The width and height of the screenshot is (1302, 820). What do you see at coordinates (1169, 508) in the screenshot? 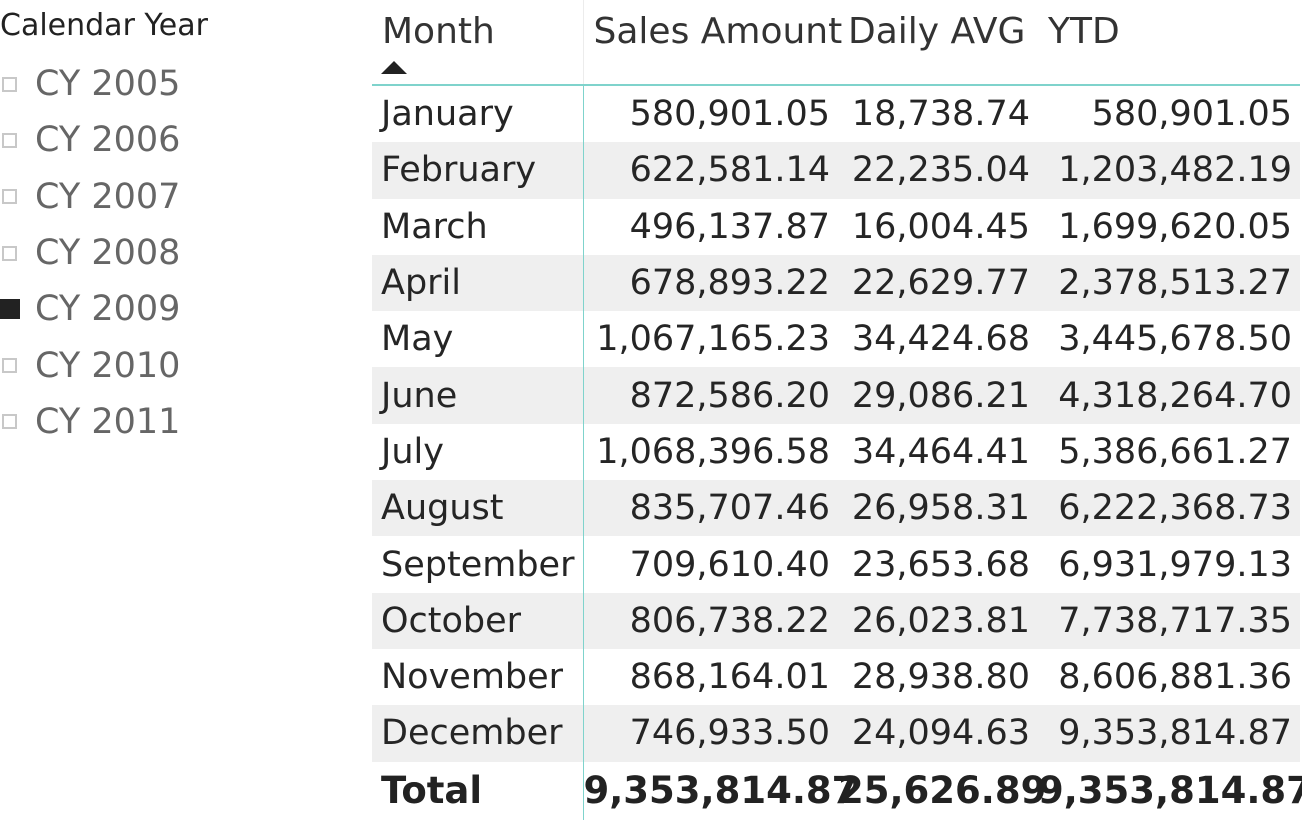
I see `ytd-cell: 6,222,368.73` at bounding box center [1169, 508].